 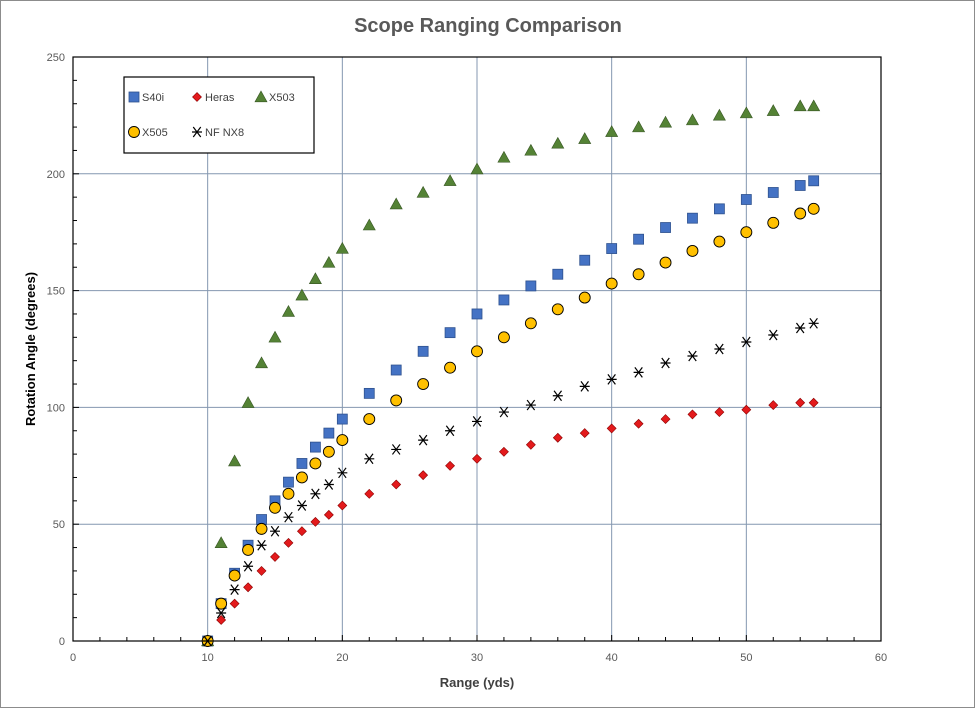 What do you see at coordinates (746, 658) in the screenshot?
I see `x-tick-label: 50` at bounding box center [746, 658].